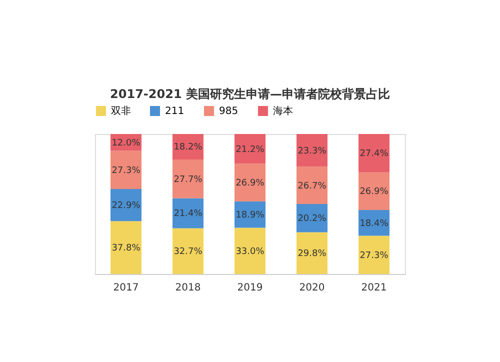  I want to click on data-label: 20.2%, so click(312, 219).